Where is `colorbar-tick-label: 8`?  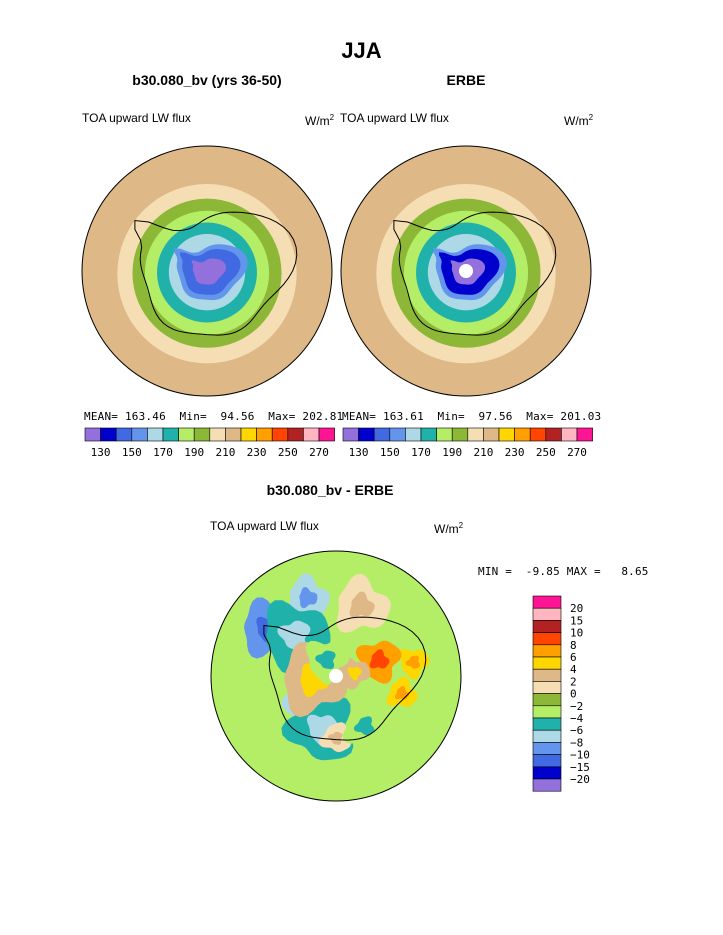
colorbar-tick-label: 8 is located at coordinates (573, 645).